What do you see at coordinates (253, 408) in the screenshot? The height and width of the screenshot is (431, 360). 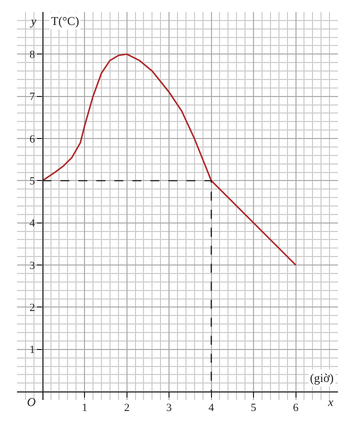 I see `x-tick-label: 5` at bounding box center [253, 408].